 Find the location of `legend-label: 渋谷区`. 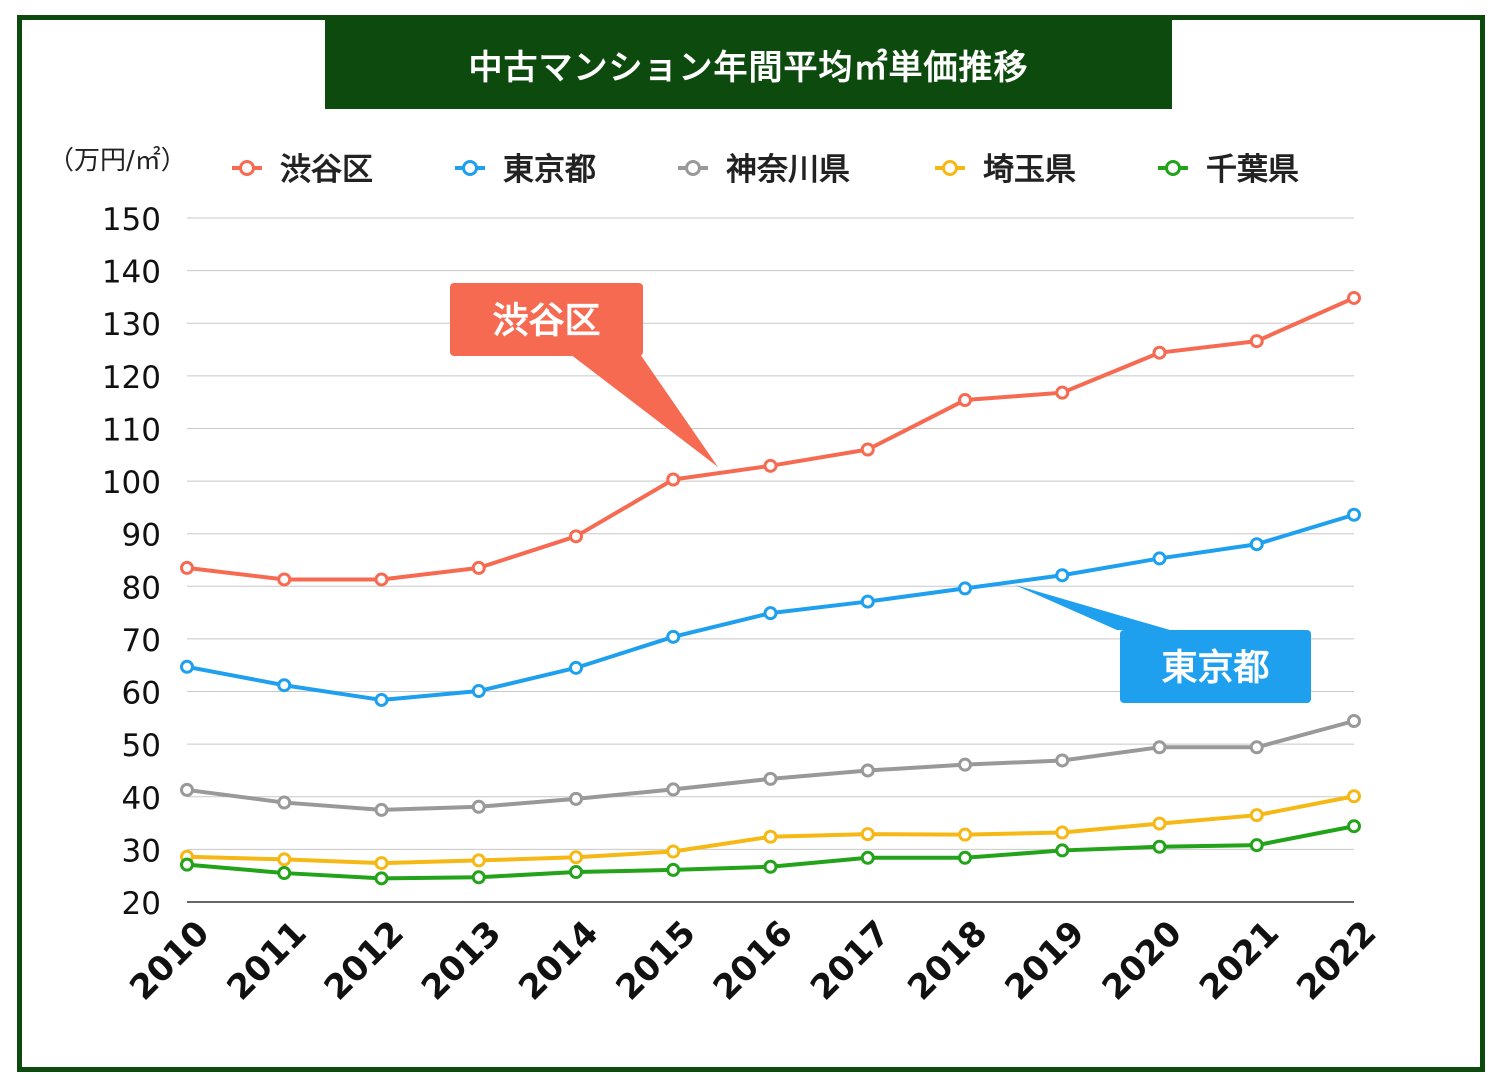

legend-label: 渋谷区 is located at coordinates (326, 170).